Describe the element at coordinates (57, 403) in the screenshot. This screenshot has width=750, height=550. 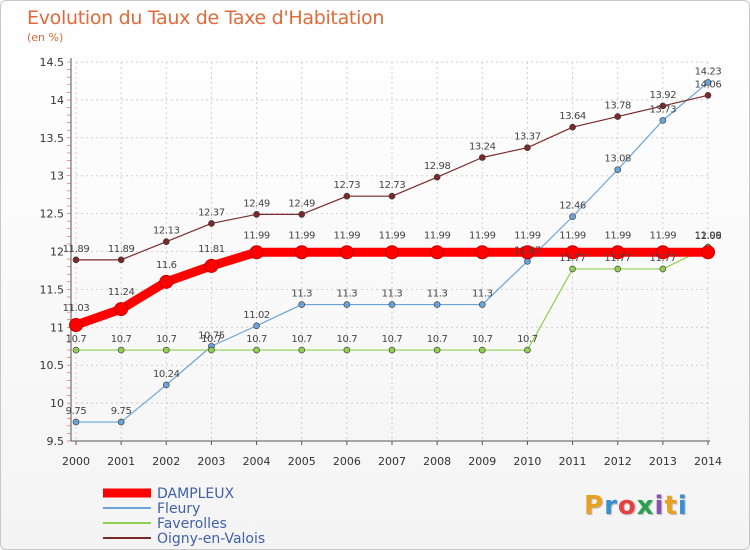
I see `y-tick-label: 10` at that location.